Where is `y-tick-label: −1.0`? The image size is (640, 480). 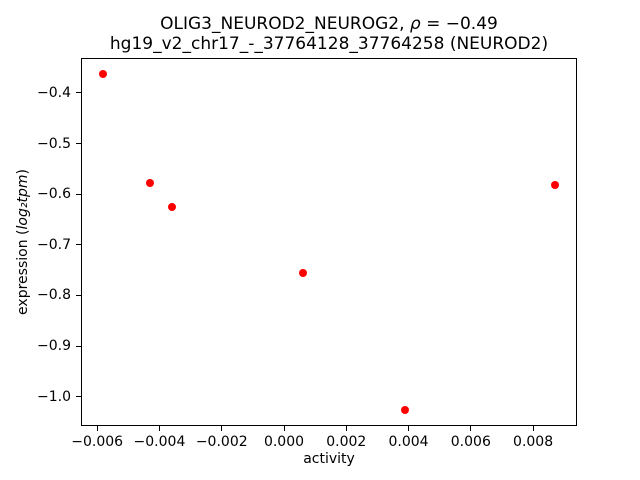 y-tick-label: −1.0 is located at coordinates (54, 396).